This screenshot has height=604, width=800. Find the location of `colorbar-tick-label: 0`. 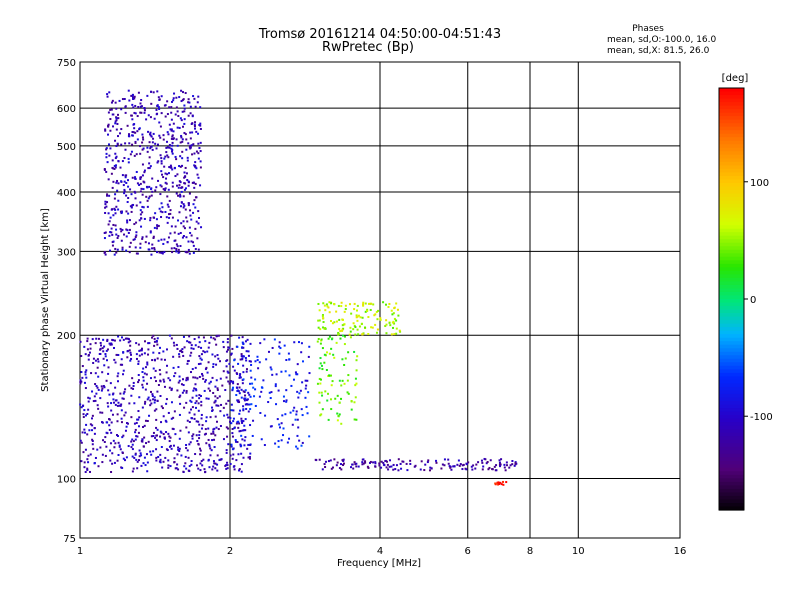

colorbar-tick-label: 0 is located at coordinates (753, 300).